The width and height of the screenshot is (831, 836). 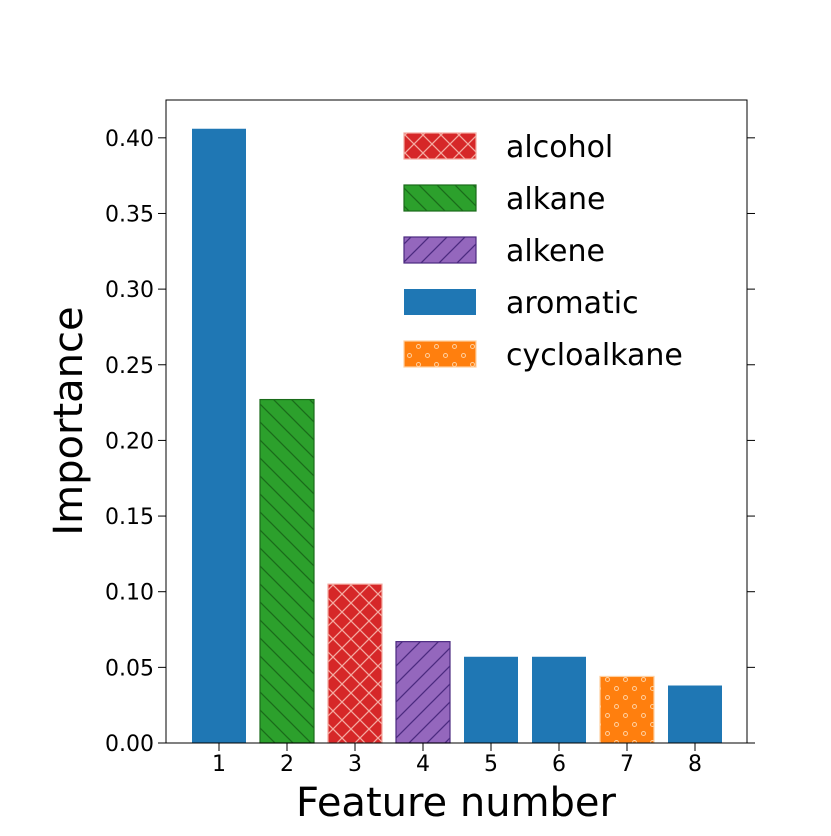 I want to click on legend-swatch-alkene, so click(x=440, y=250).